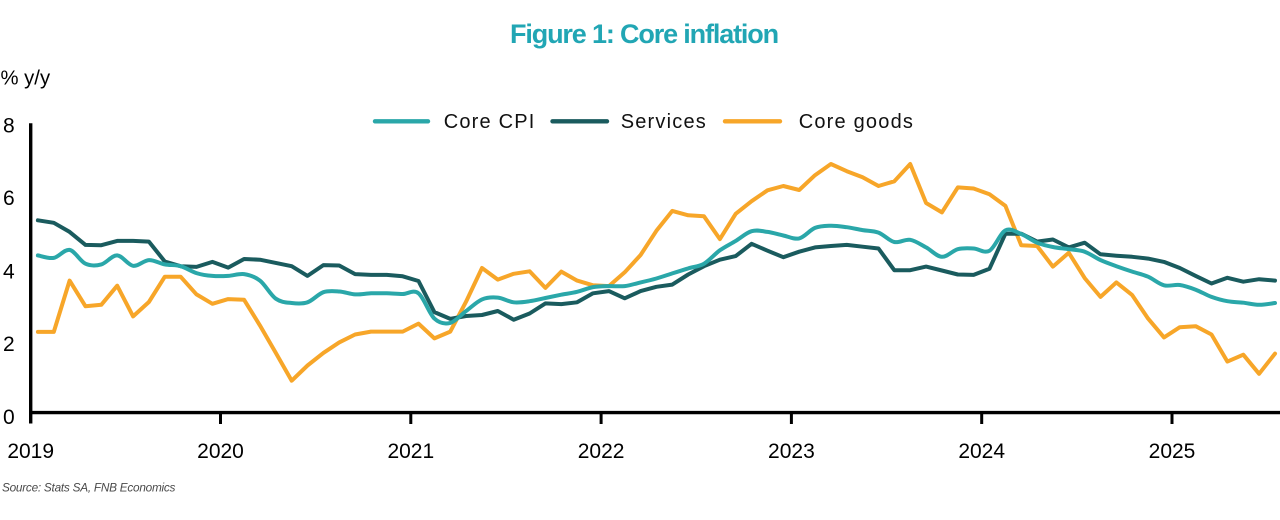  Describe the element at coordinates (89, 488) in the screenshot. I see `svg-text:Source: Stats SA, FNB Economic: Source: Stats SA, FNB Economics` at that location.